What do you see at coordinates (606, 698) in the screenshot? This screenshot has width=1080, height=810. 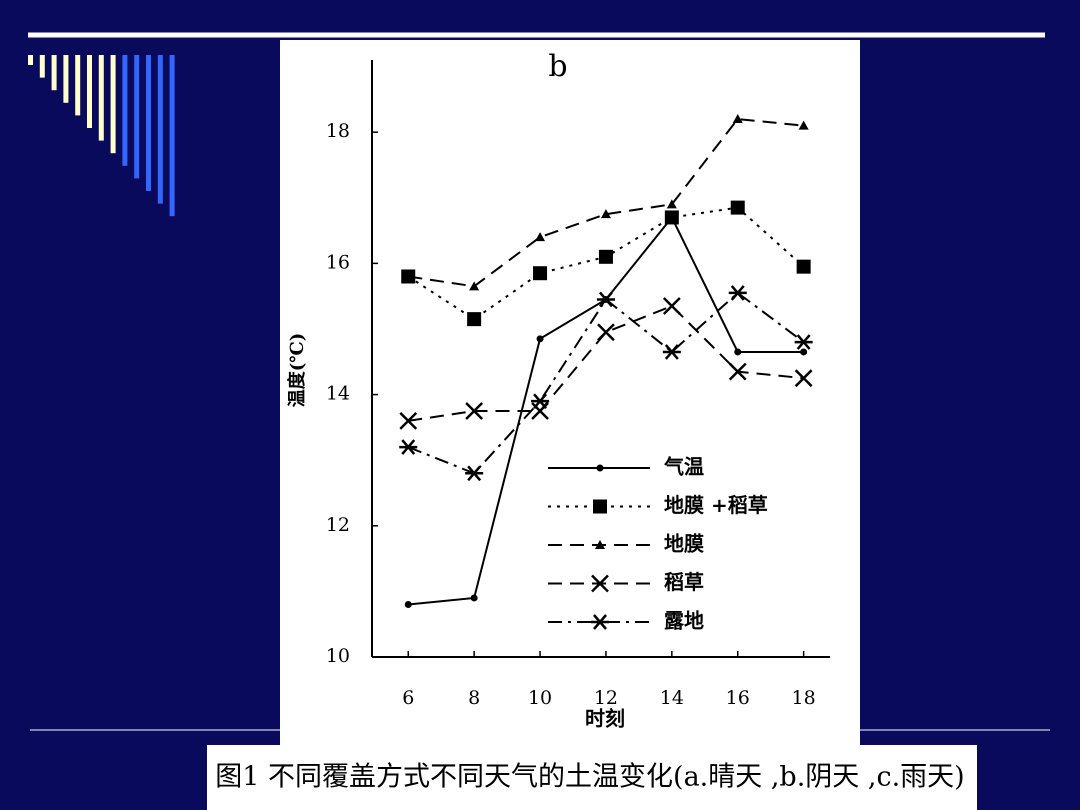 I see `x-tick-label: 12` at bounding box center [606, 698].